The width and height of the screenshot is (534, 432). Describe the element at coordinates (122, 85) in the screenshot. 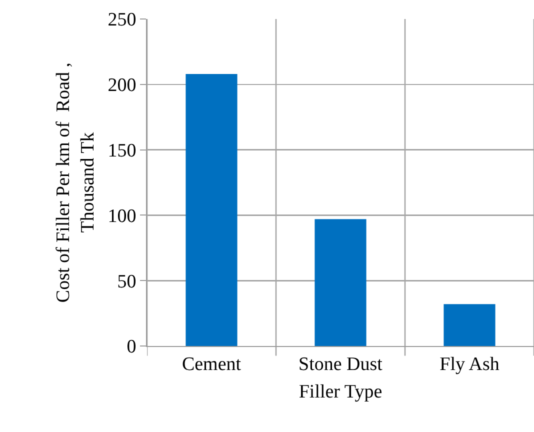

I see `y-tick-label: 200` at that location.